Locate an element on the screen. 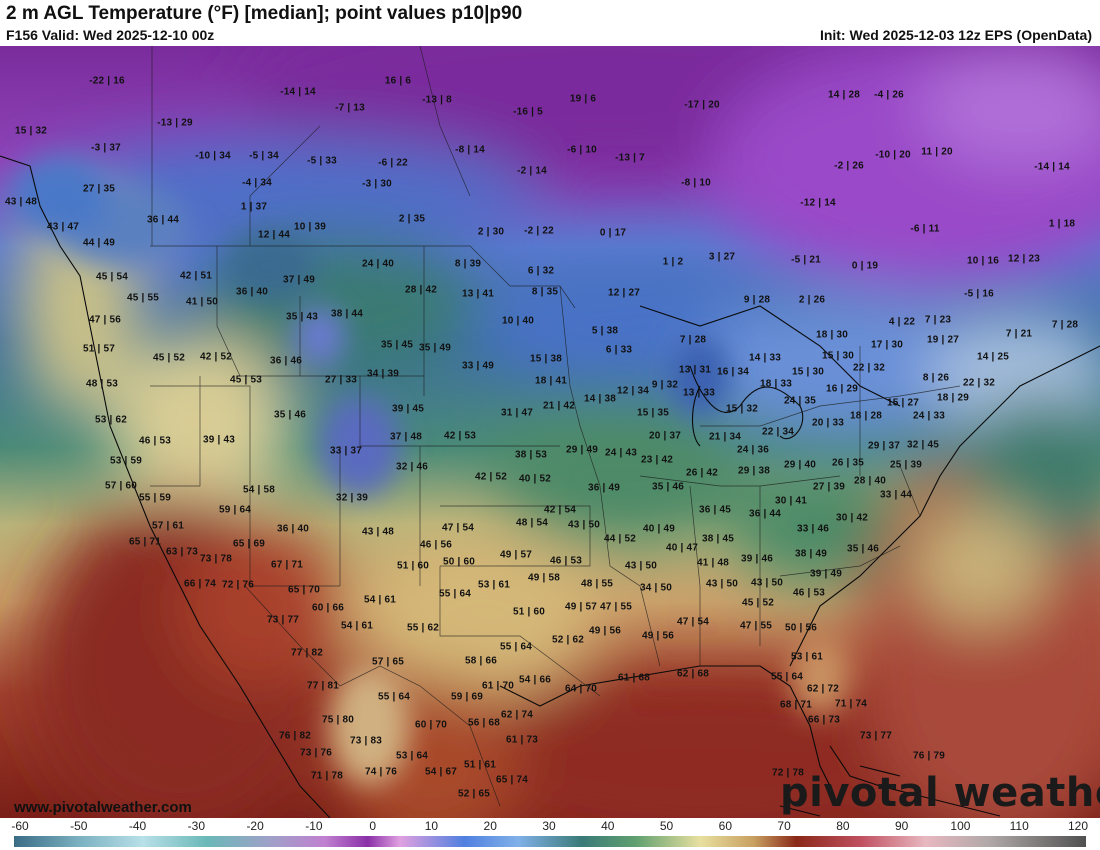 The height and width of the screenshot is (850, 1100). point-value: 36 | 44 is located at coordinates (163, 220).